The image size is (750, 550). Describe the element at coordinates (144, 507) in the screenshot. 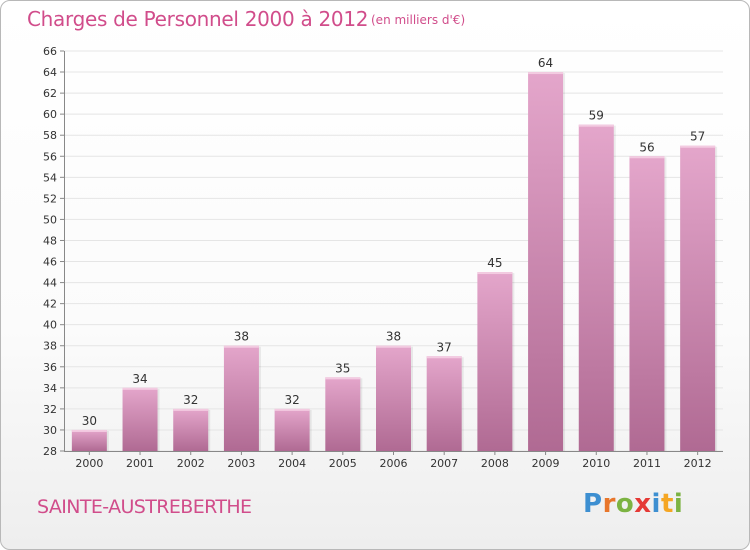

I see `commune-name: SAINTE-AUSTREBERTHE` at that location.